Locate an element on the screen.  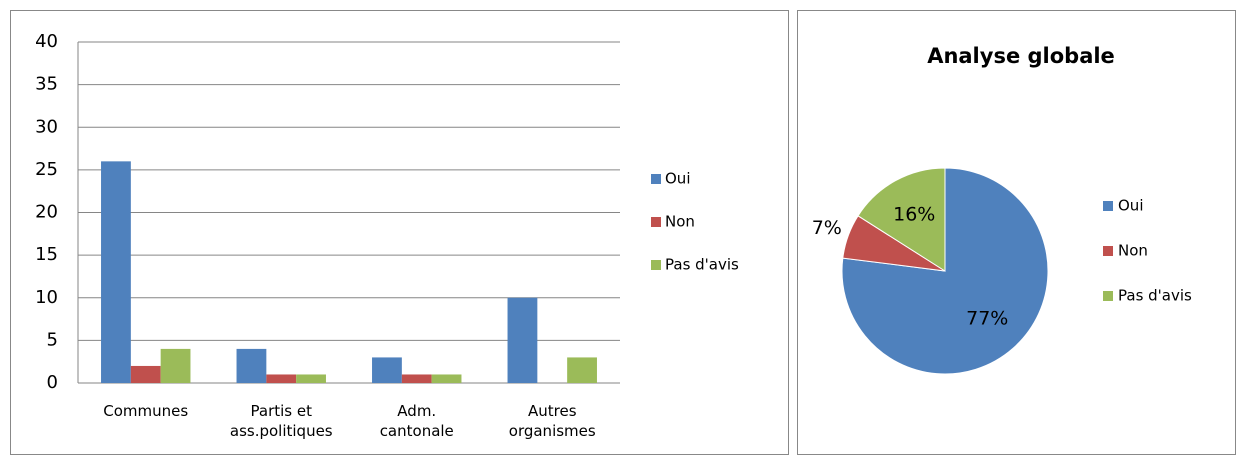
y-tick-label: 40 is located at coordinates (46, 41).